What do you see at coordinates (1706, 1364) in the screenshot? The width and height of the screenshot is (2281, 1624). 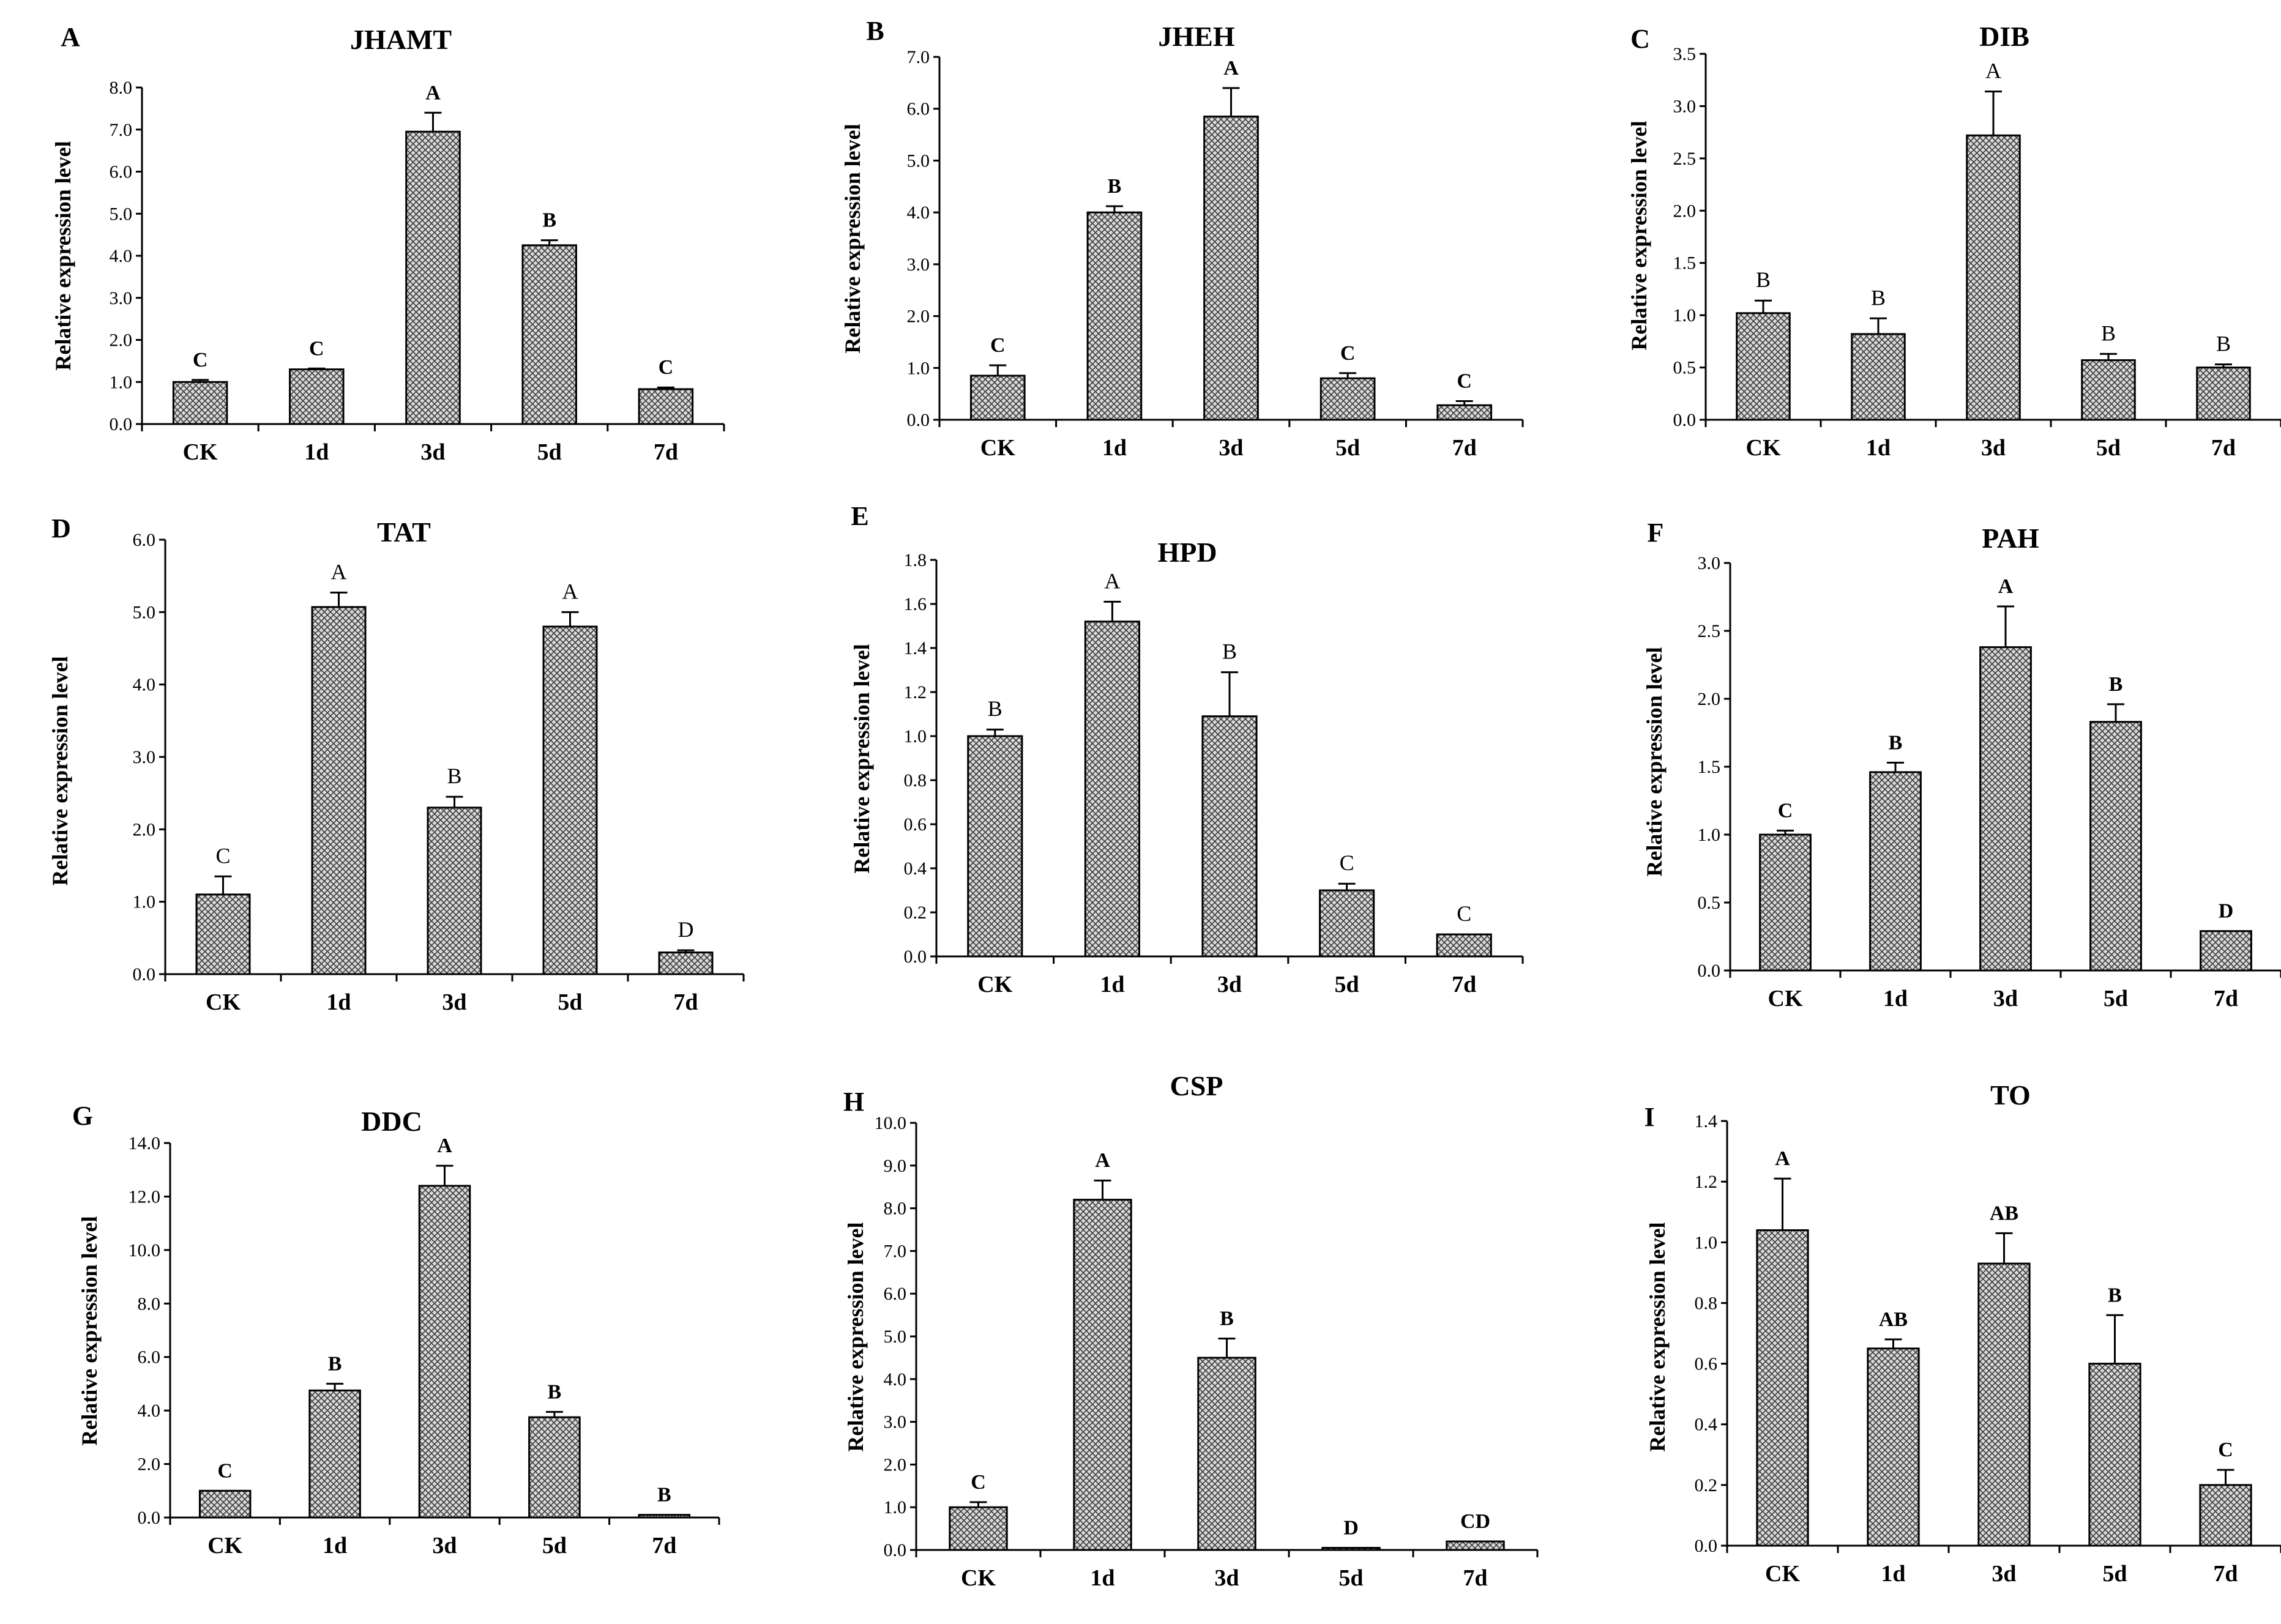 I see `y-tick-label: 0.6` at bounding box center [1706, 1364].